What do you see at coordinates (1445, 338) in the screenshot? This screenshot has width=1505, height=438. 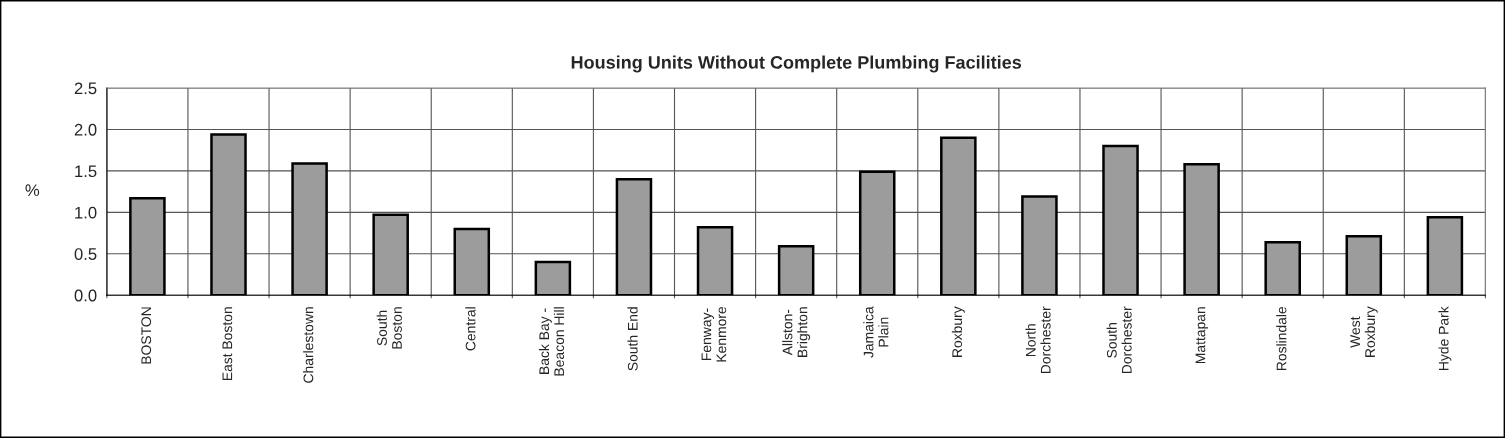 I see `x-tick-label: Hyde Park` at bounding box center [1445, 338].